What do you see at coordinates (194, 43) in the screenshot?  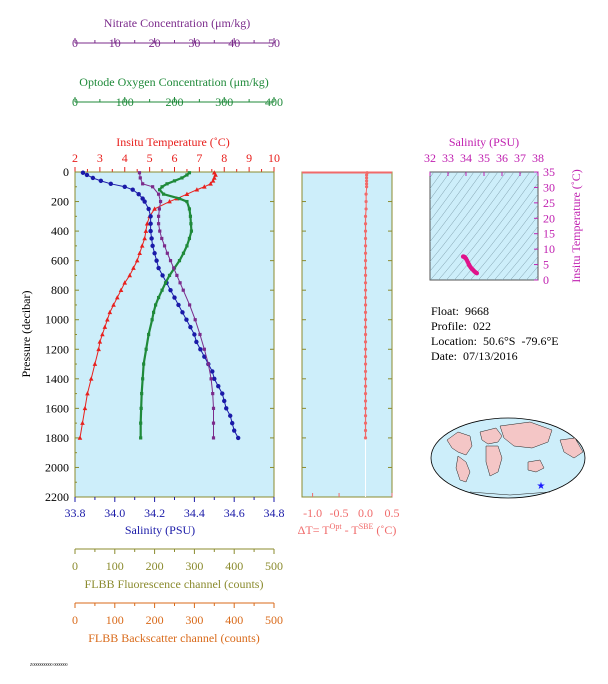 I see `nitrate-tick-label: 30` at bounding box center [194, 43].